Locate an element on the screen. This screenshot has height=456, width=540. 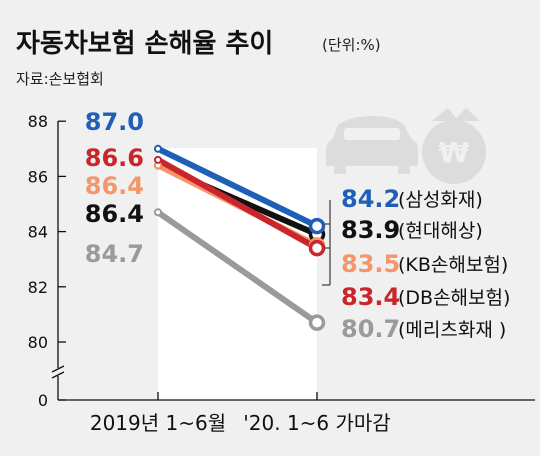
label-leader-lines is located at coordinates (326, 243).